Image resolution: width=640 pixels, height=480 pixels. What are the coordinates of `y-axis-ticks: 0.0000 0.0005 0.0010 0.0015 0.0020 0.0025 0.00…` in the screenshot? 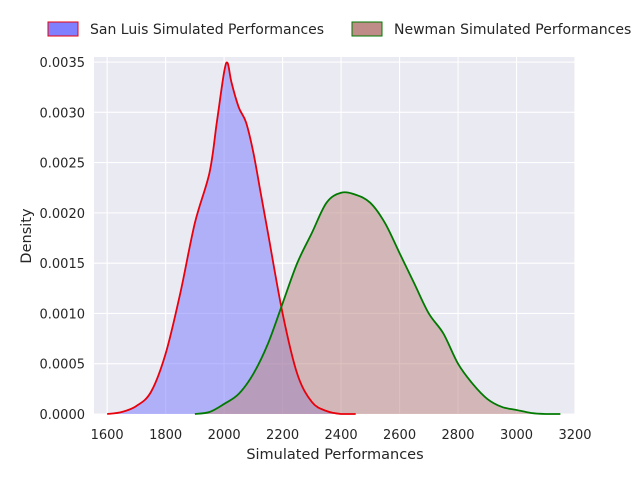 It's located at (63, 239).